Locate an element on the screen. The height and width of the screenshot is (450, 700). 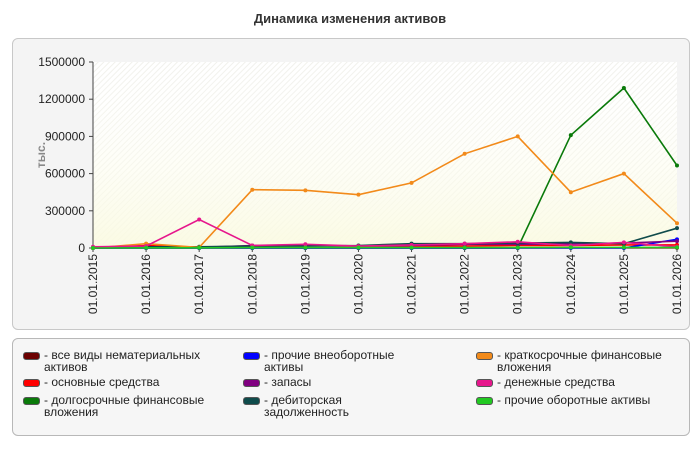
legend-item: - все виды нематериальных активов is located at coordinates (116, 361).